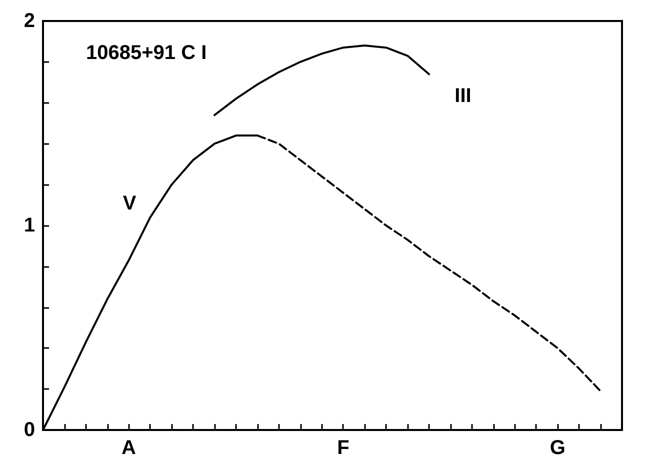 Image resolution: width=650 pixels, height=471 pixels. What do you see at coordinates (146, 53) in the screenshot?
I see `annotation: 10685+91 C I` at bounding box center [146, 53].